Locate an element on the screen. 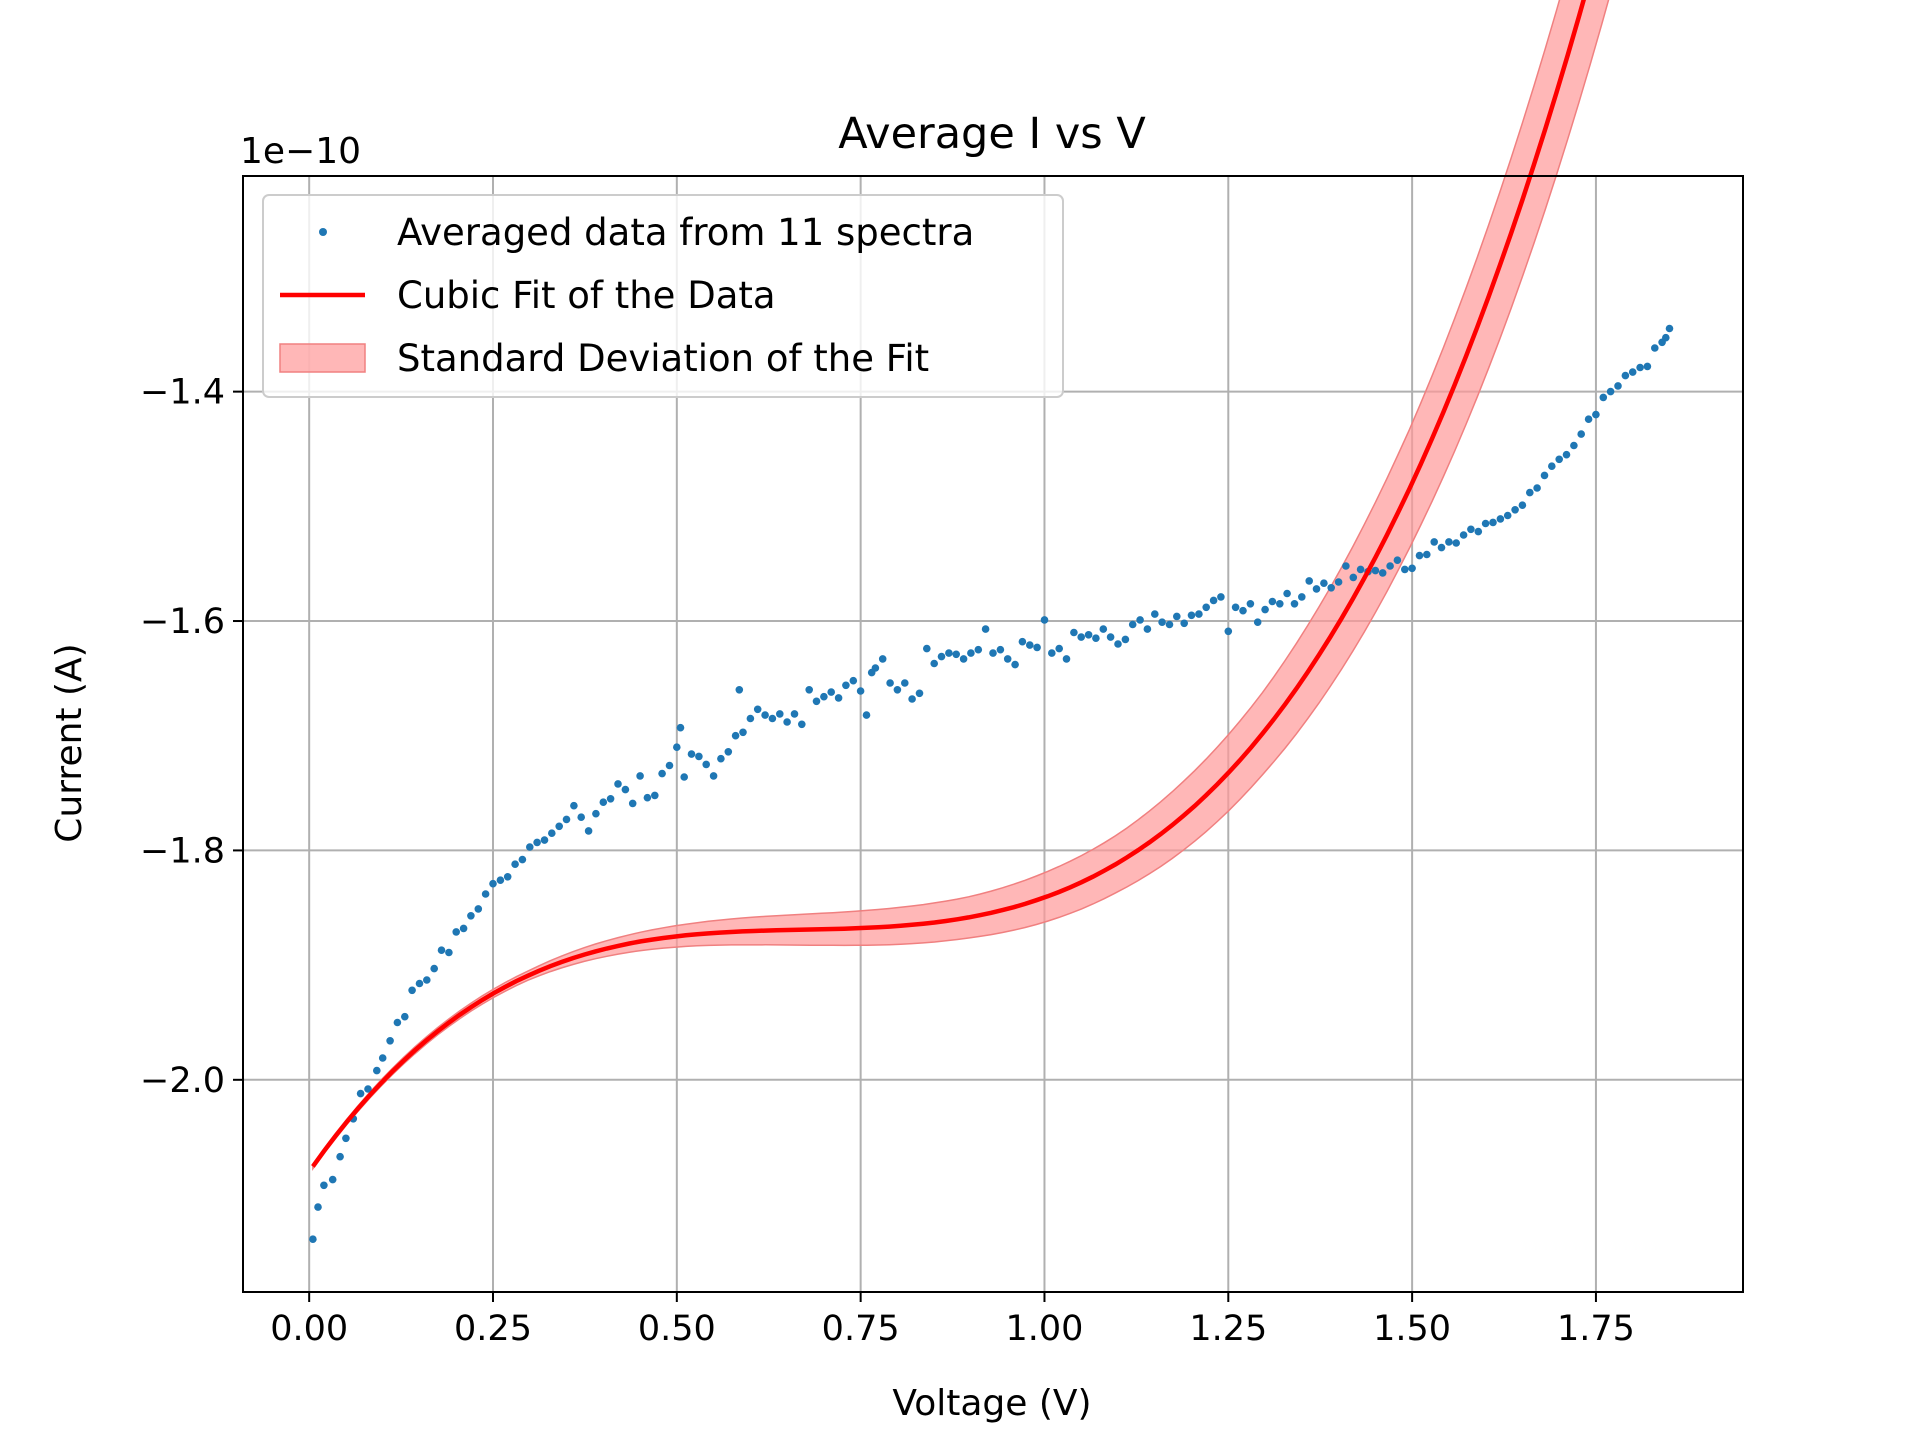  legend-label: Averaged data from 11 spectra is located at coordinates (685, 232).